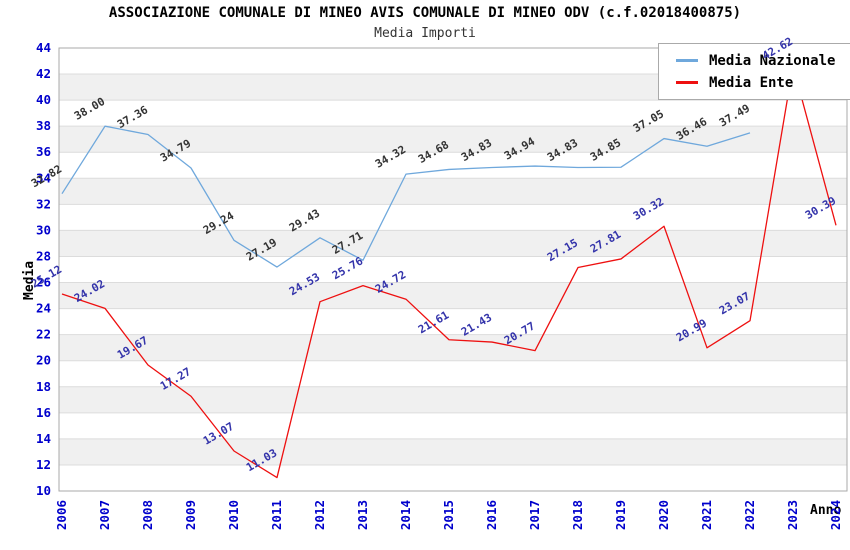  Describe the element at coordinates (43, 73) in the screenshot. I see `svg-text: 42` at that location.